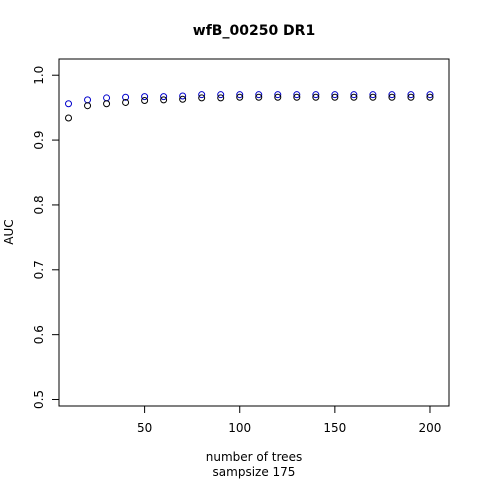 The image size is (480, 480). I want to click on x-tick-label: 150, so click(334, 428).